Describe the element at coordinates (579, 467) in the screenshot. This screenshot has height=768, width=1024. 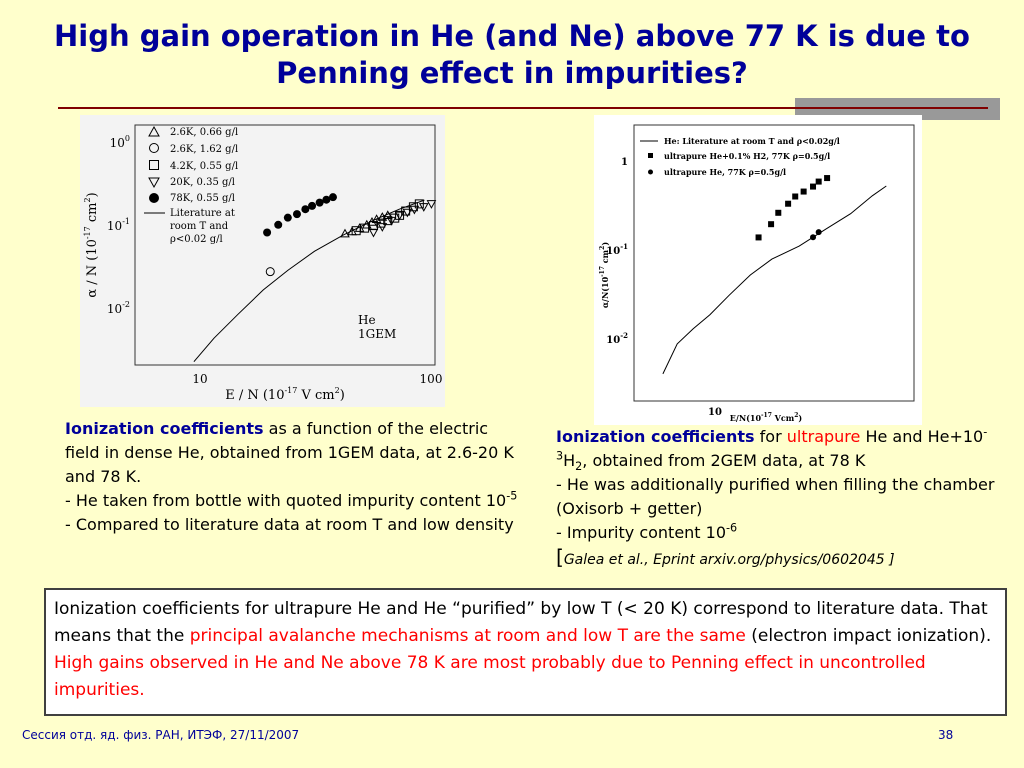
I see `caption-right-sub: 2` at that location.